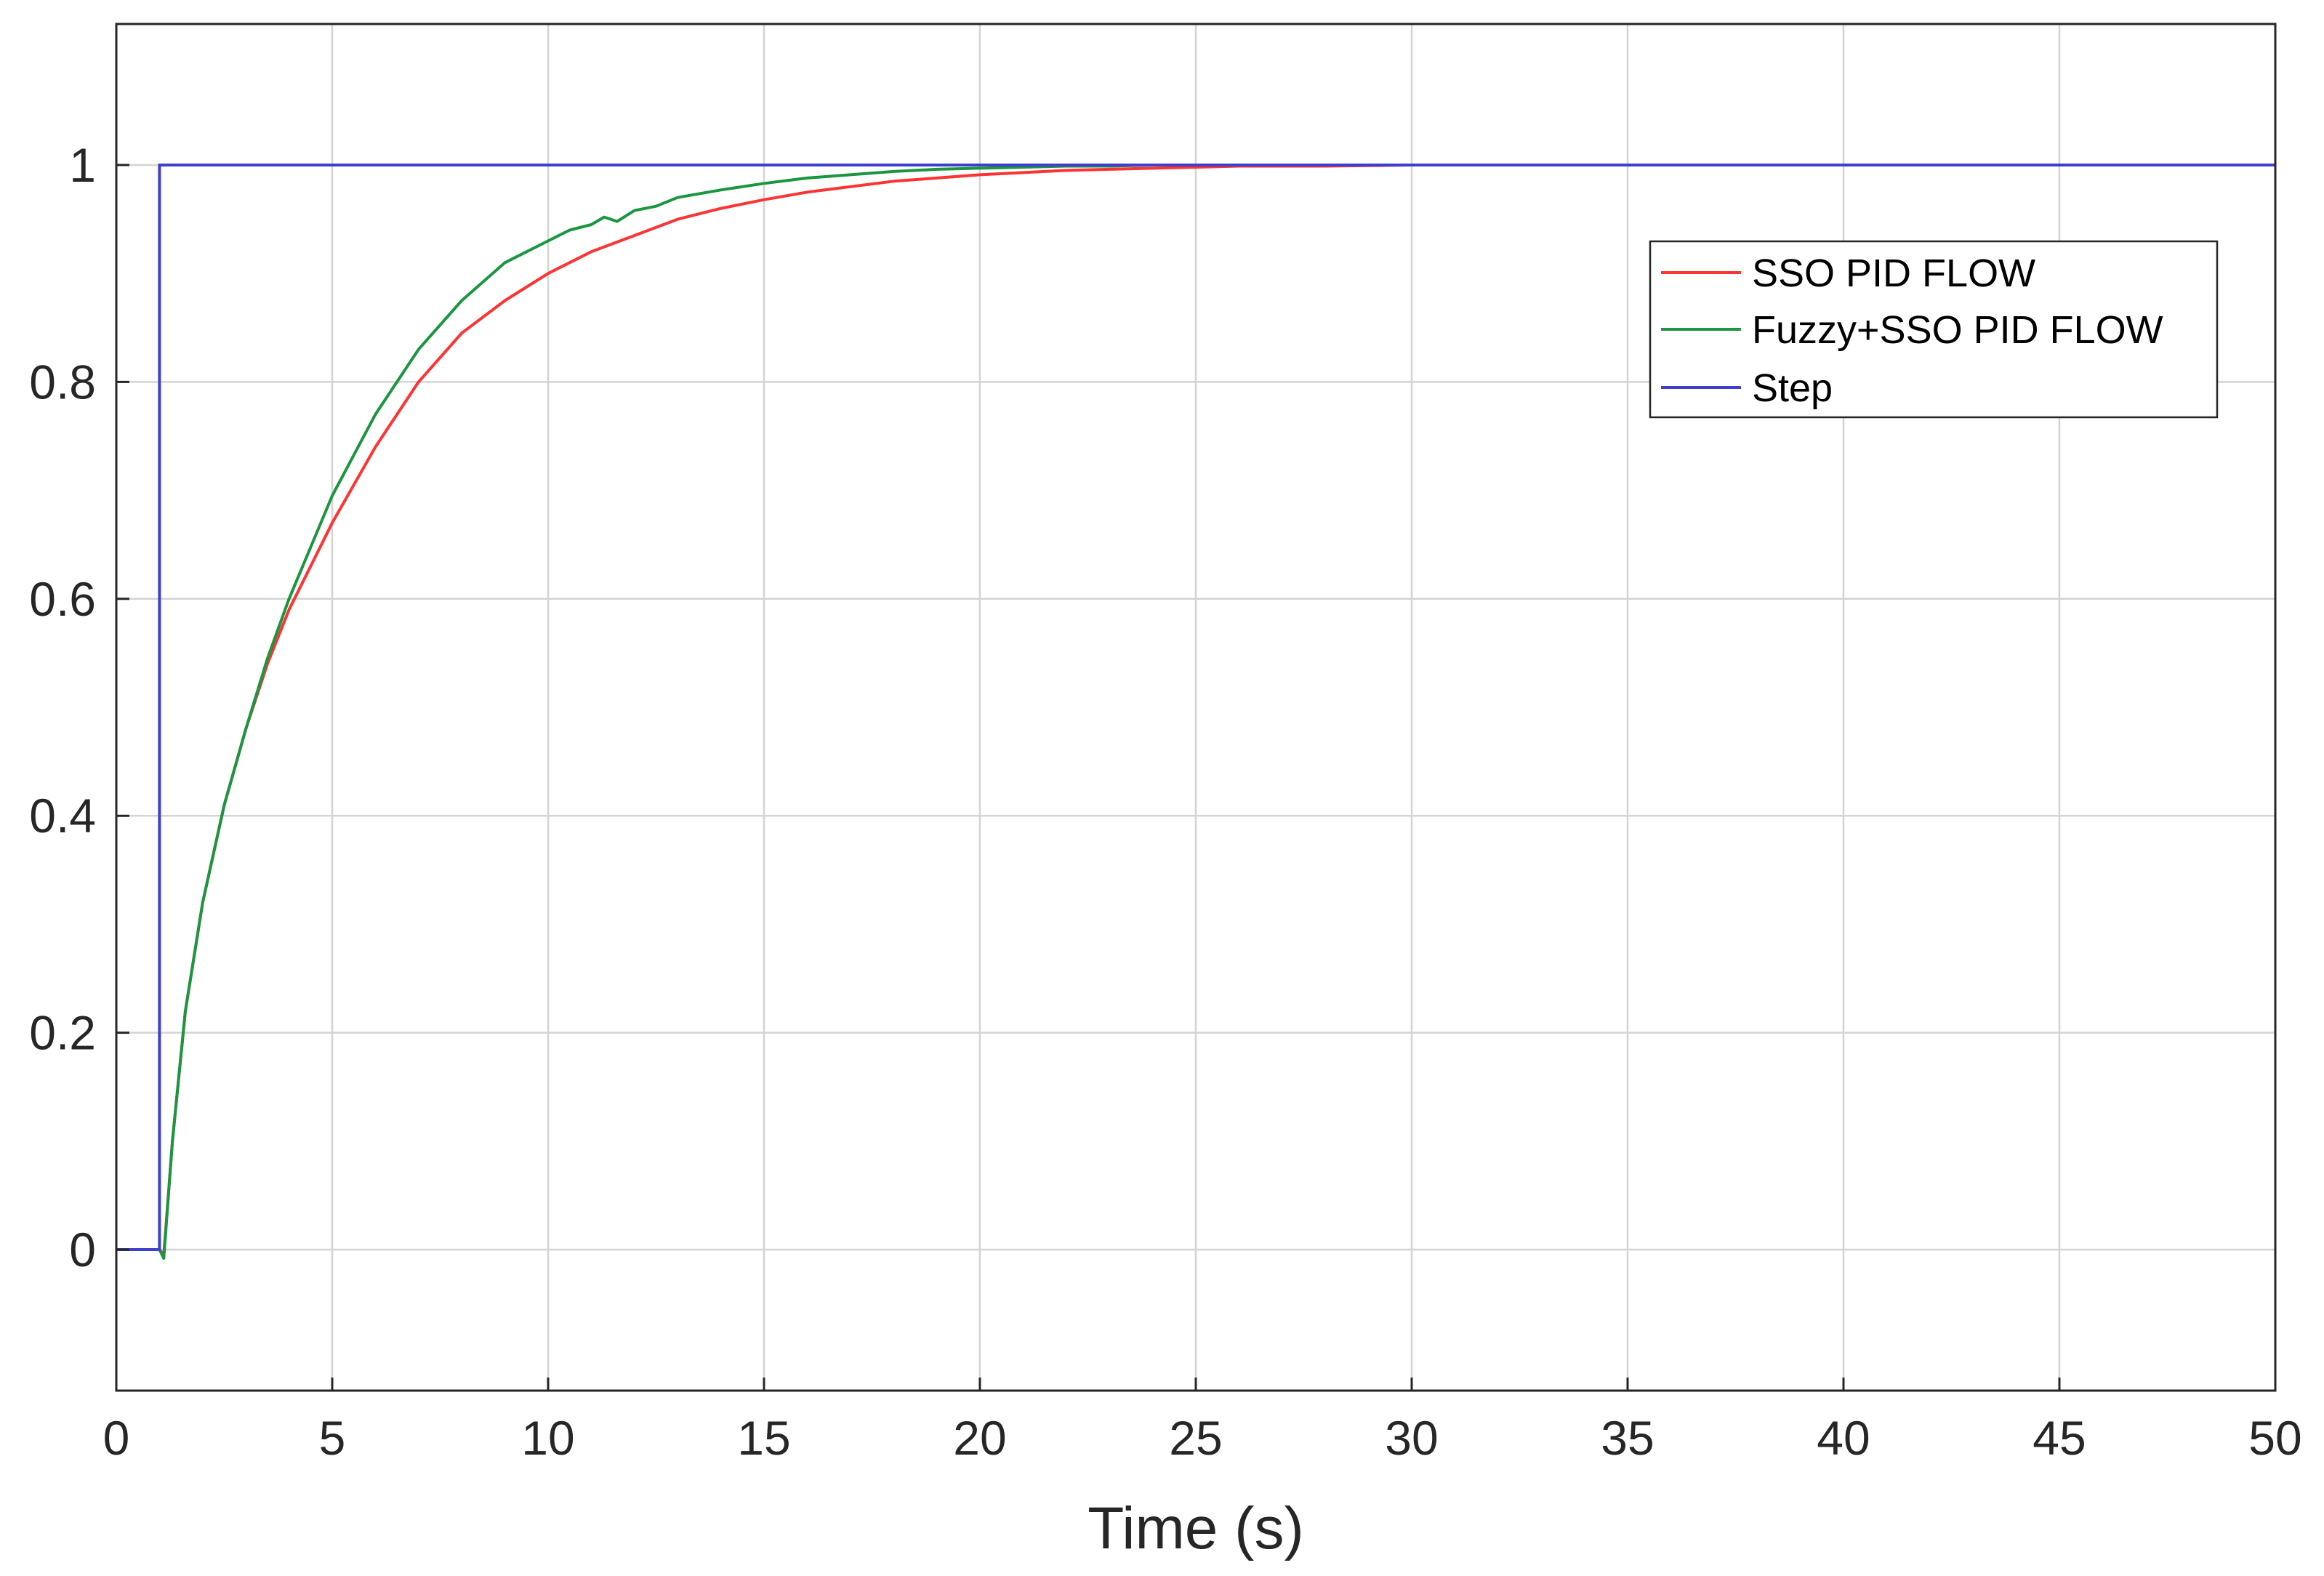  I want to click on x-axis-title: Time (s), so click(1195, 1528).